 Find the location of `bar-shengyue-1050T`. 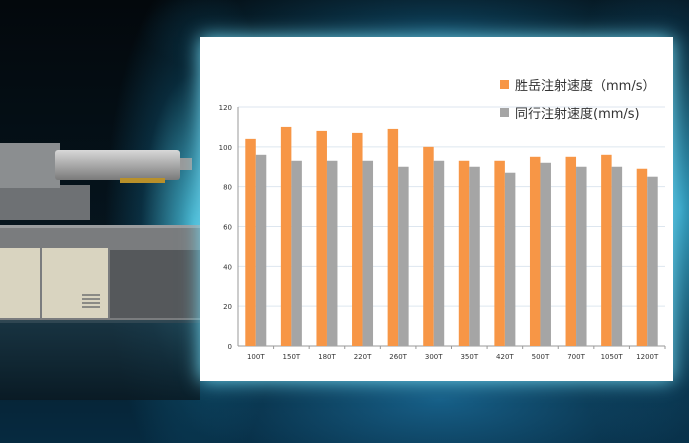

bar-shengyue-1050T is located at coordinates (606, 250).